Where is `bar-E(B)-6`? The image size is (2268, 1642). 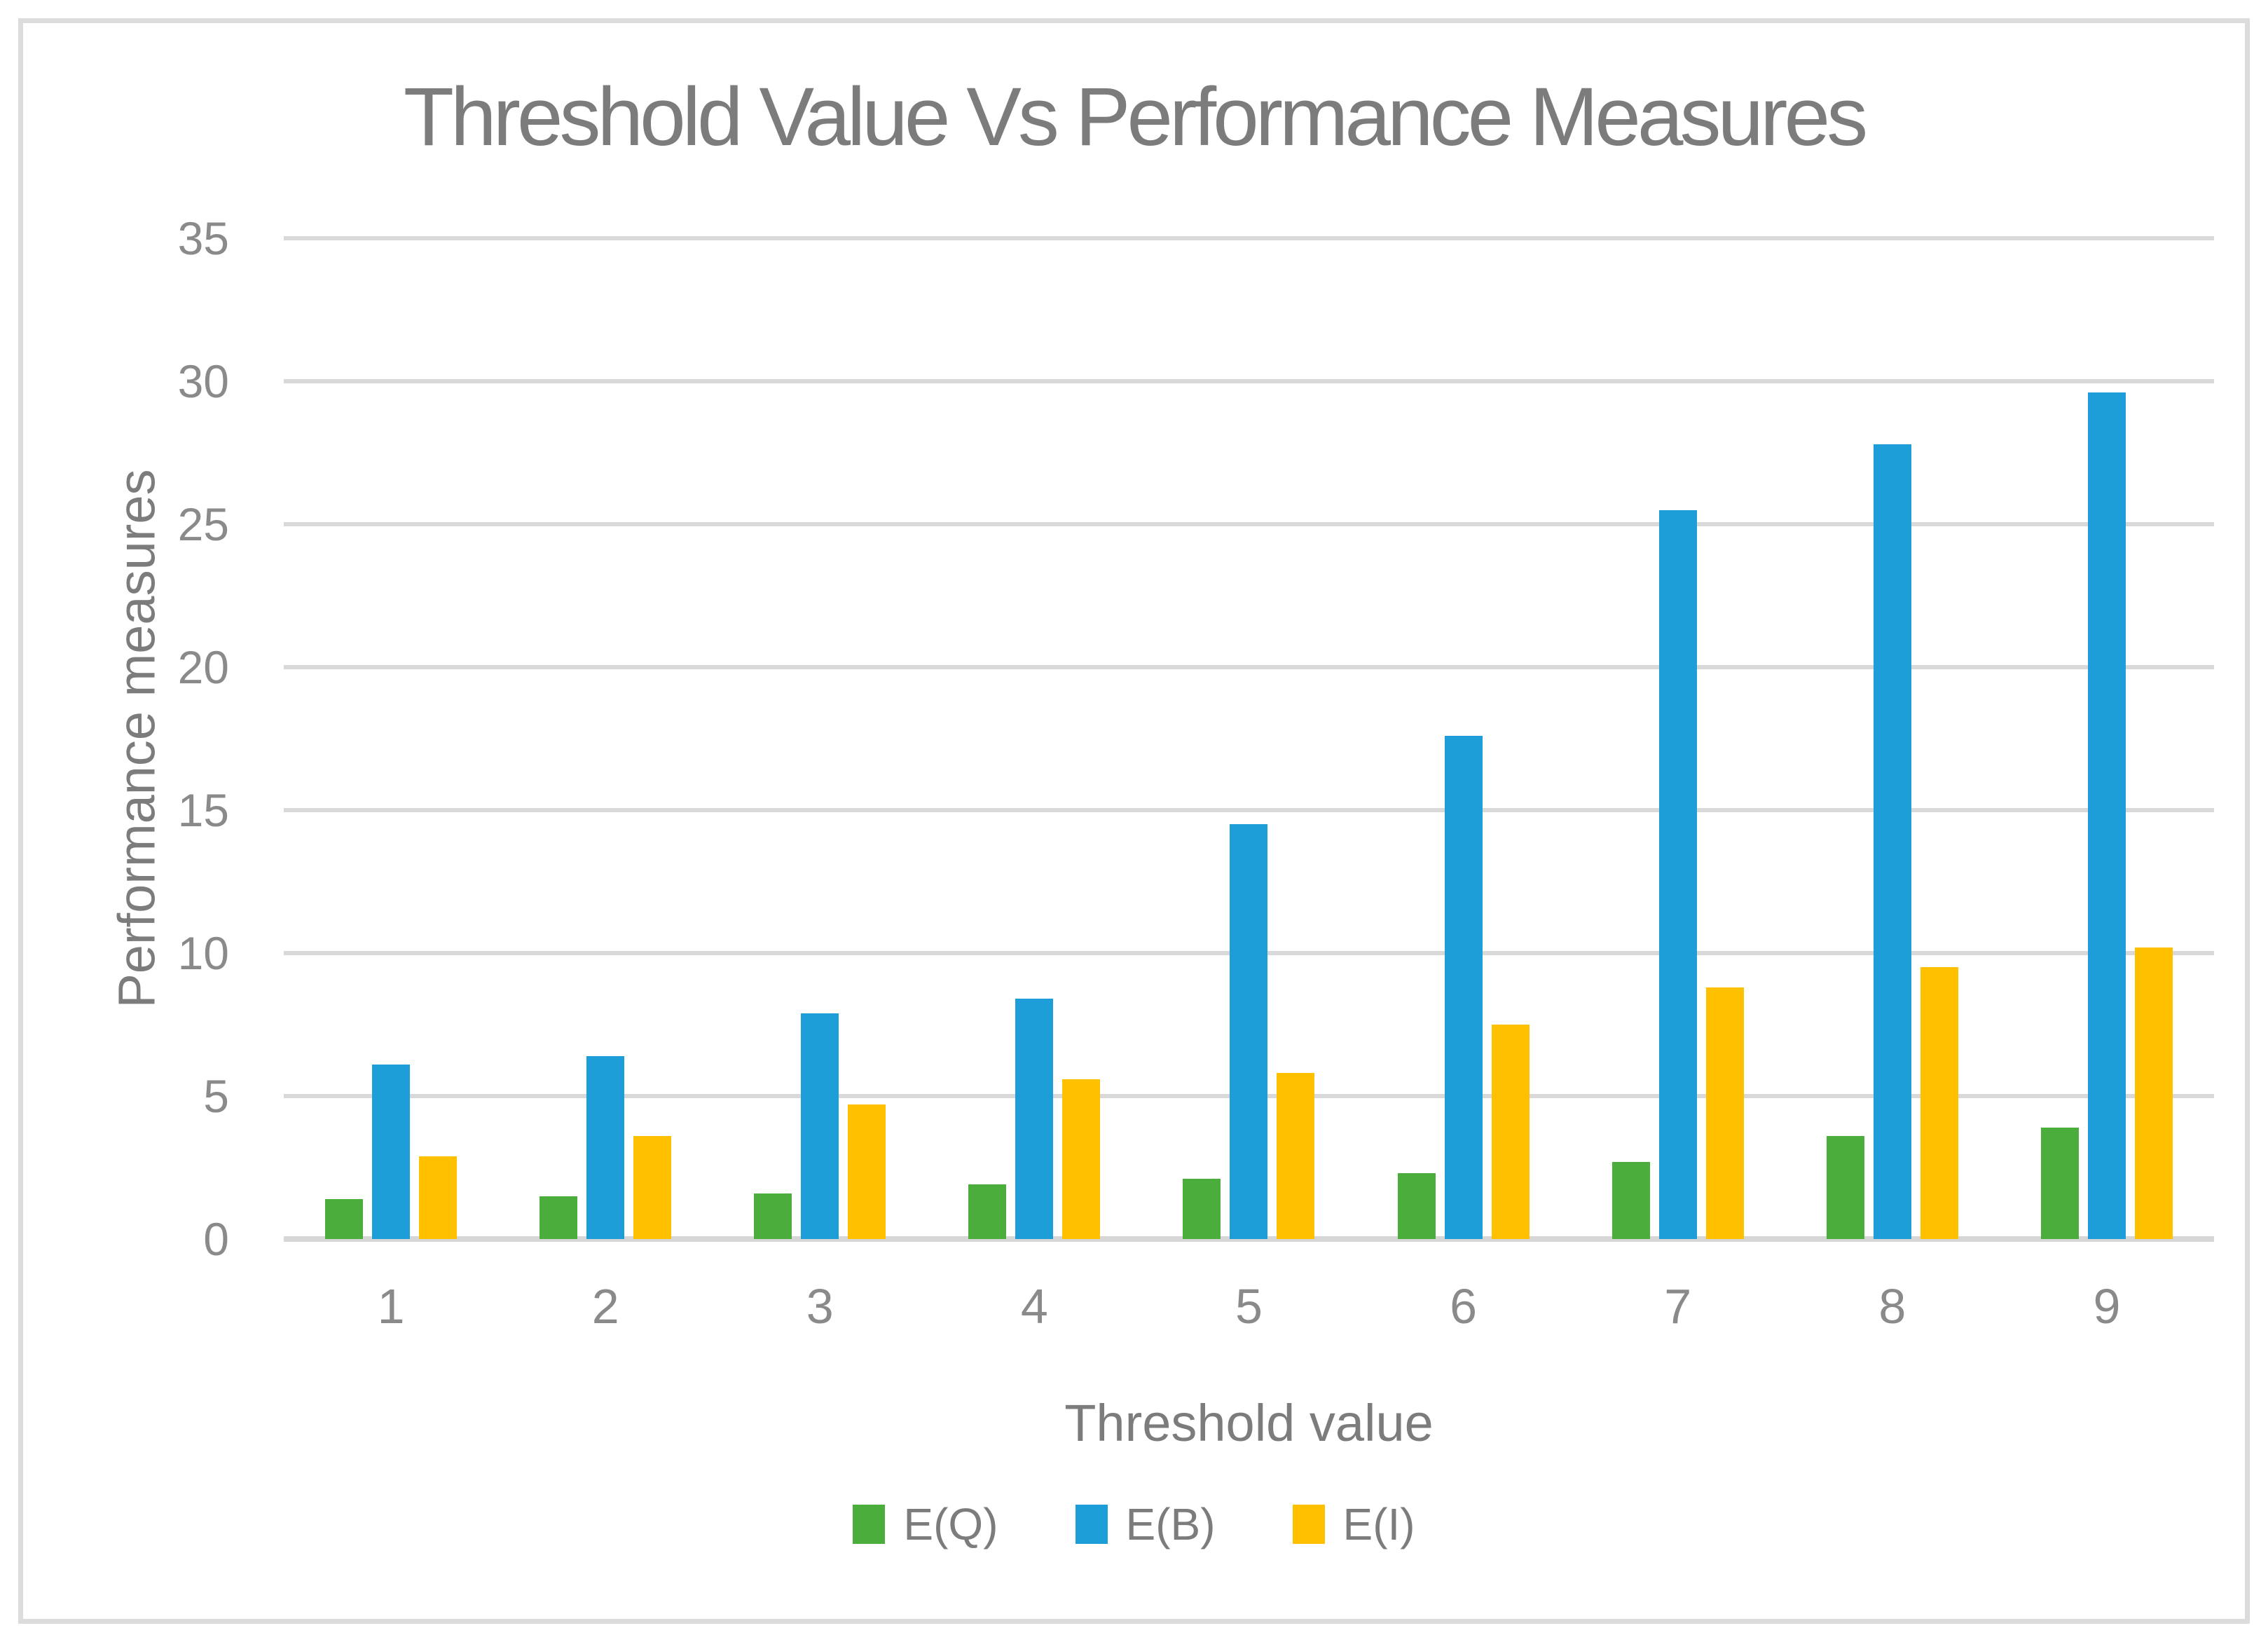 bar-E(B)-6 is located at coordinates (1463, 987).